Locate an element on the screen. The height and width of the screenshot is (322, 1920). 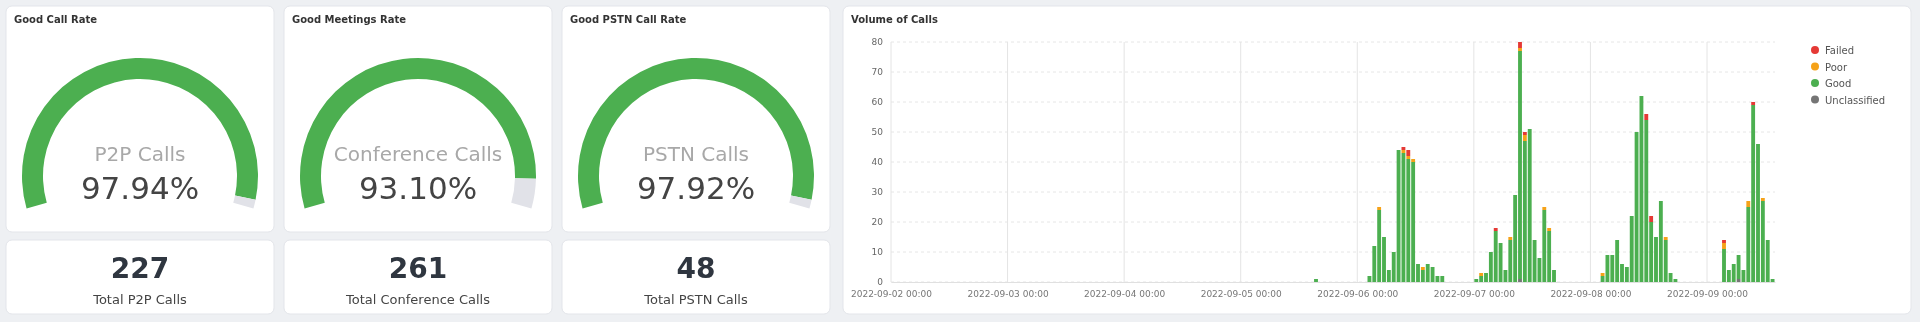
legend-label: Failed is located at coordinates (1840, 50).